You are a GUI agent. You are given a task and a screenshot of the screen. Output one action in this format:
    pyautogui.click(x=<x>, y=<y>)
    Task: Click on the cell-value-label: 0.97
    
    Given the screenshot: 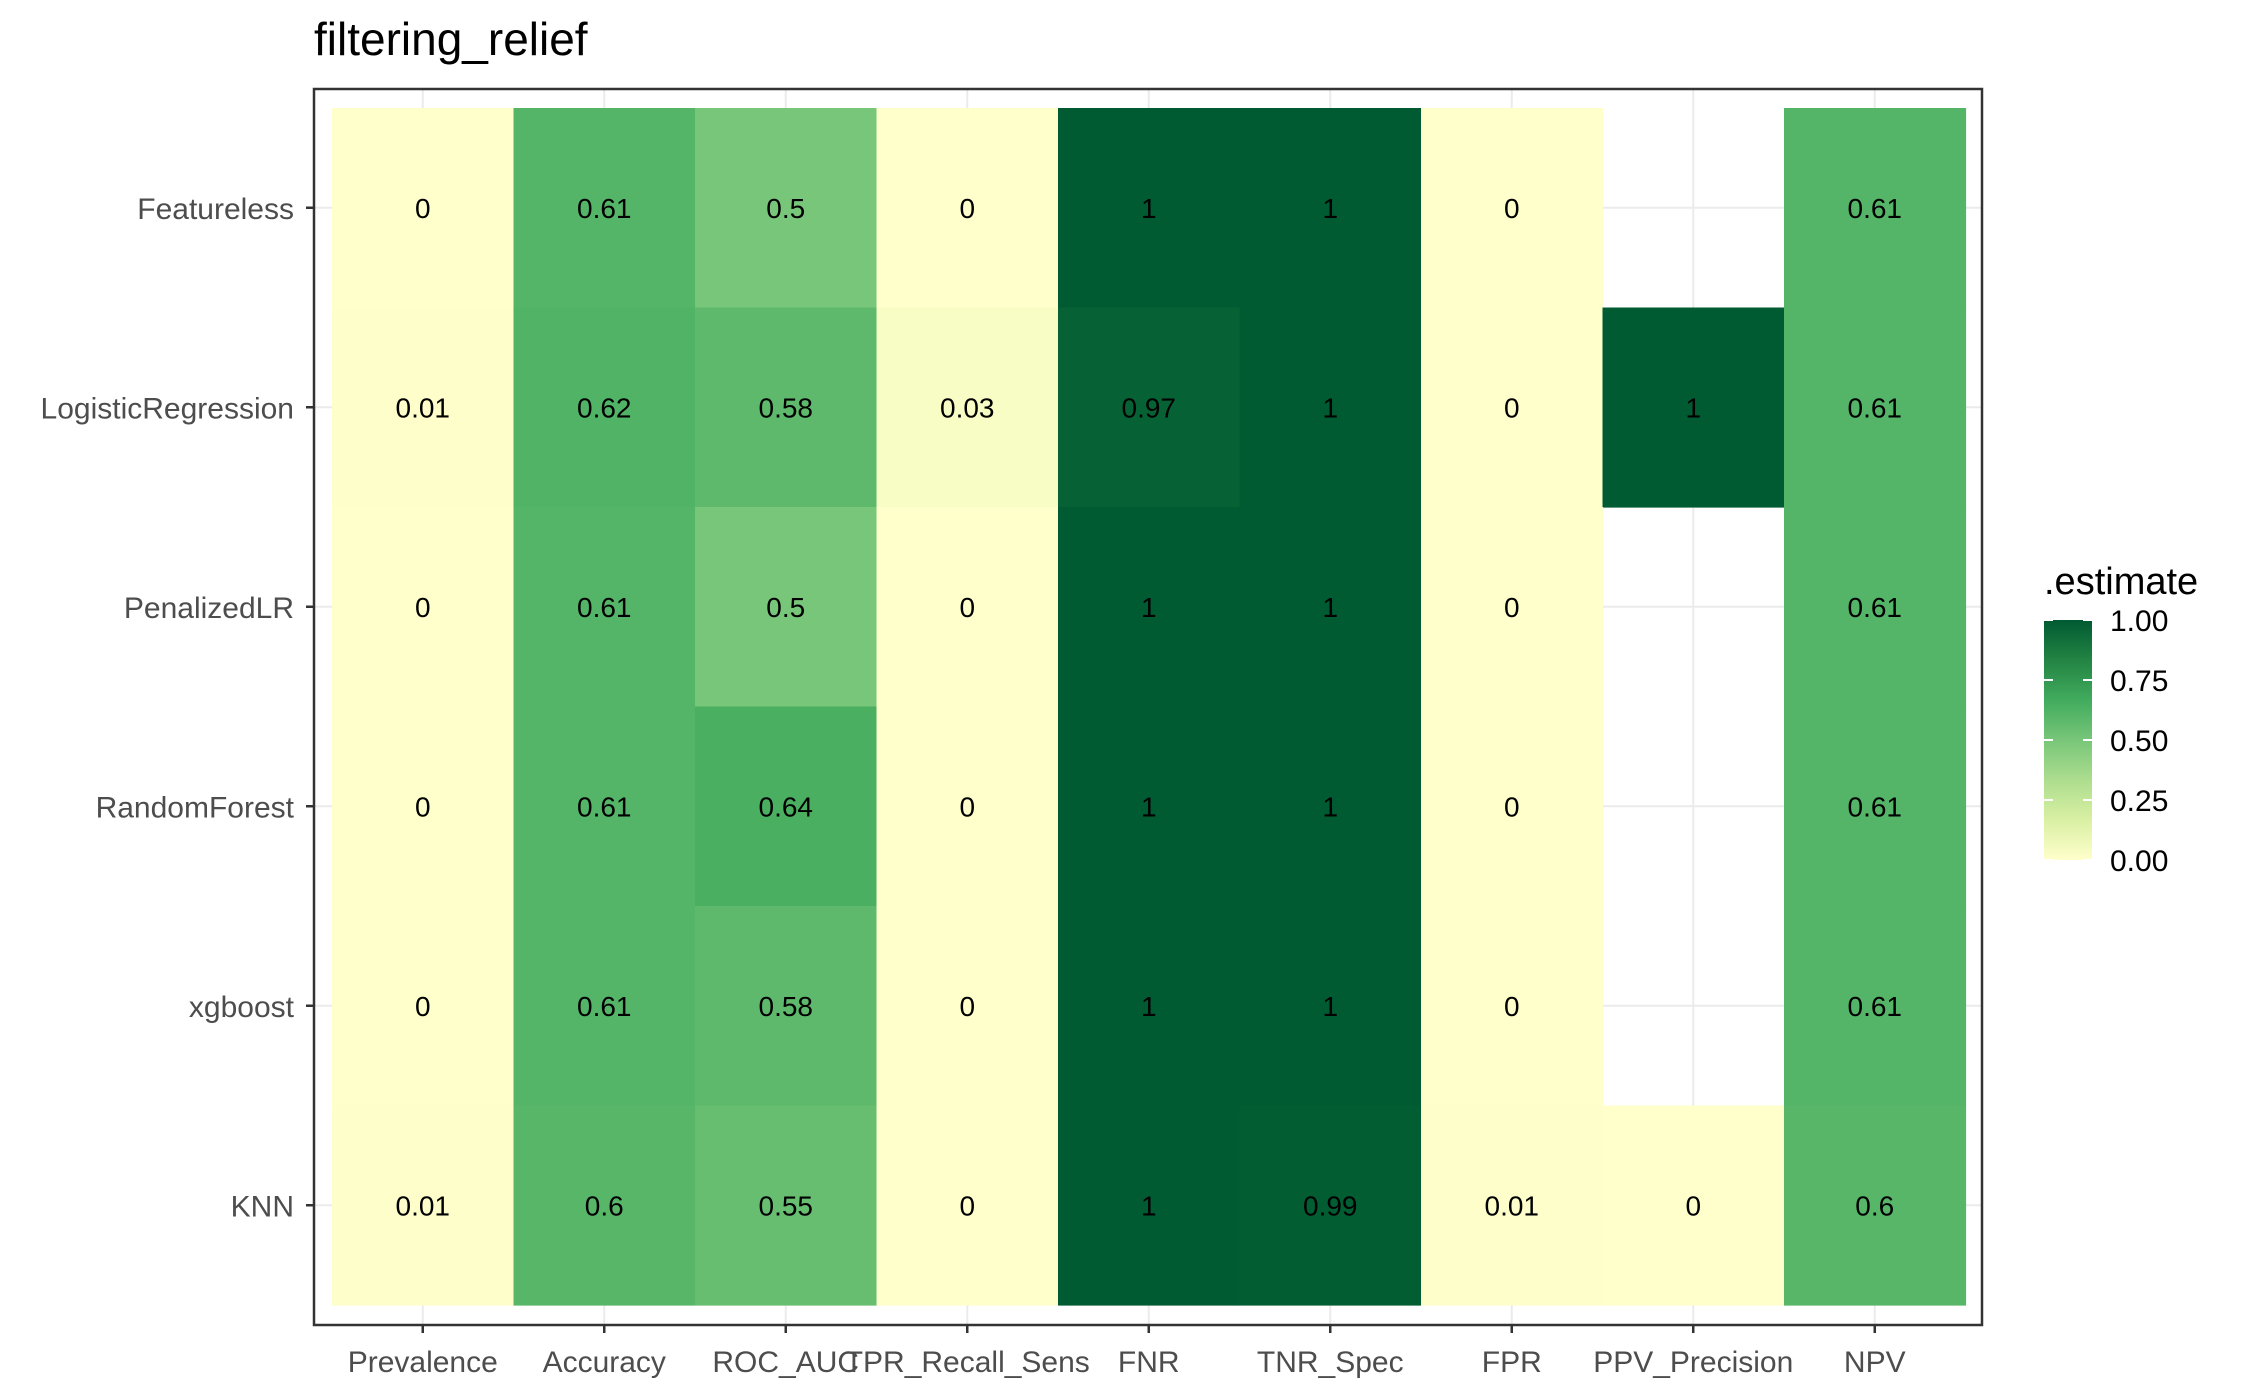 What is the action you would take?
    pyautogui.click(x=1149, y=407)
    